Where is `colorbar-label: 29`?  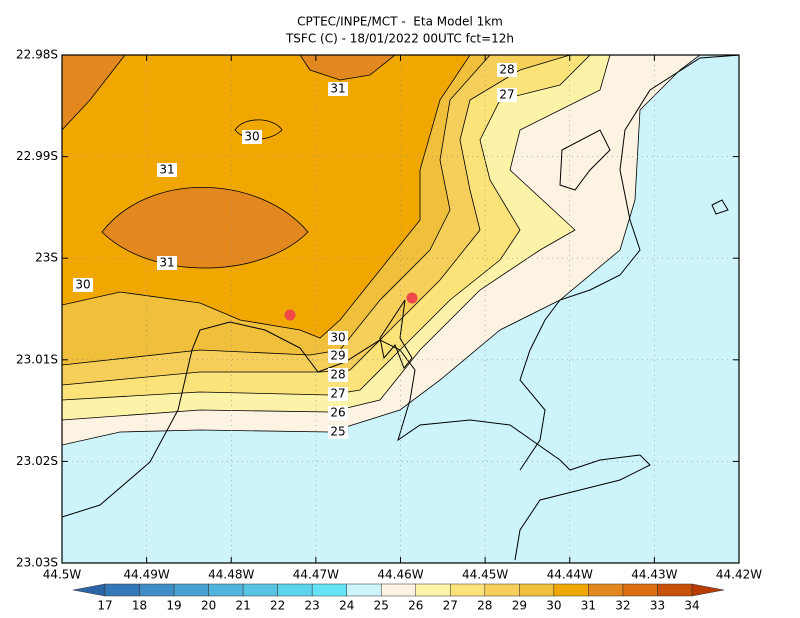 colorbar-label: 29 is located at coordinates (519, 606).